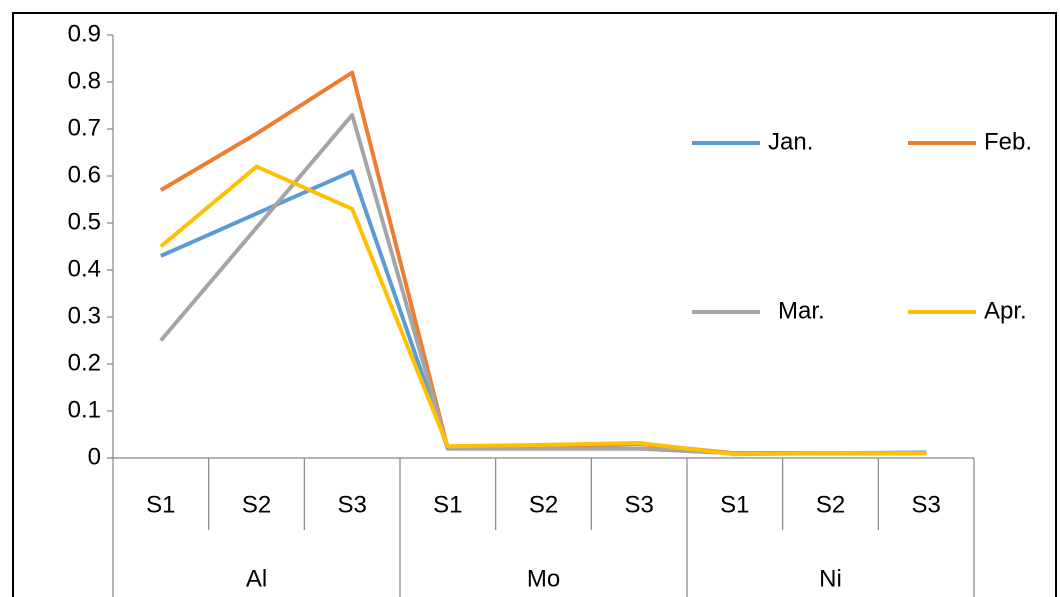 This screenshot has width=1060, height=597. I want to click on legend-label: Feb., so click(1008, 141).